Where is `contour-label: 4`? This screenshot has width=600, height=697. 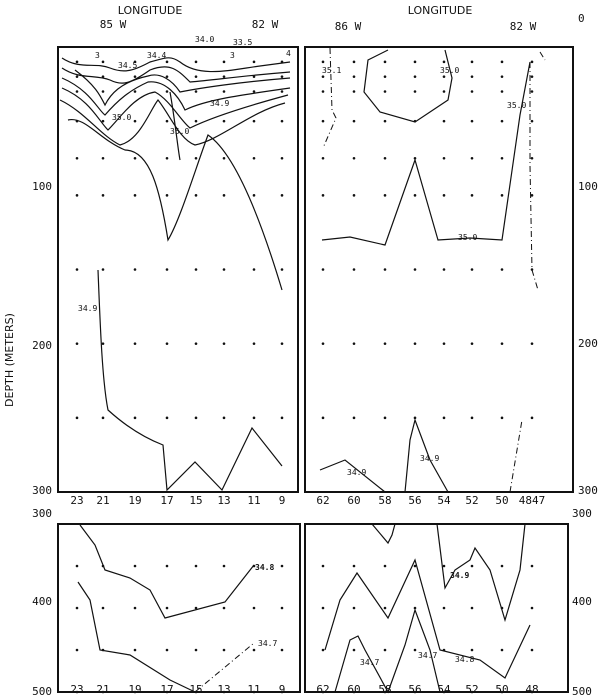
contour-label: 4 is located at coordinates (288, 53).